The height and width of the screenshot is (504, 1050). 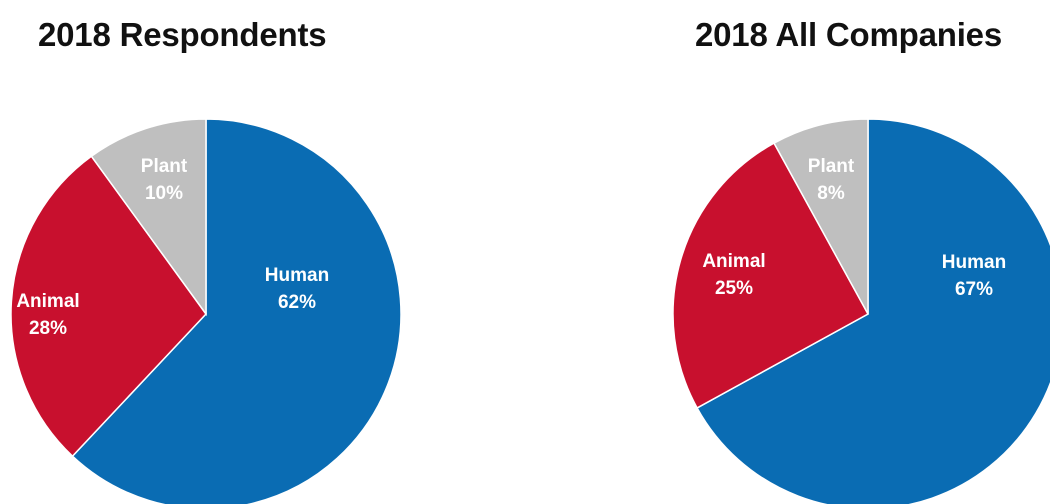 What do you see at coordinates (974, 289) in the screenshot?
I see `slice-value-human: 67%` at bounding box center [974, 289].